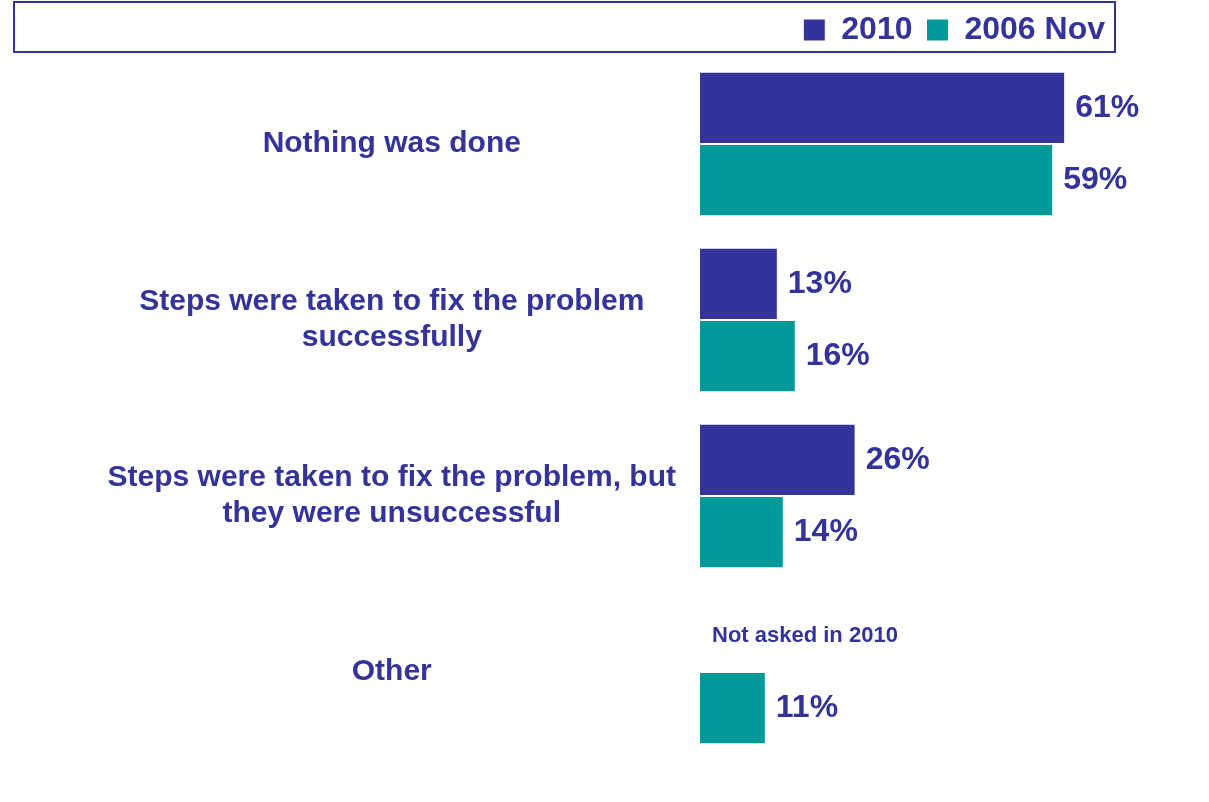 This screenshot has width=1209, height=802. Describe the element at coordinates (392, 494) in the screenshot. I see `y-tick-label: Steps were taken to fix the problem, but they were unsuccessful` at that location.